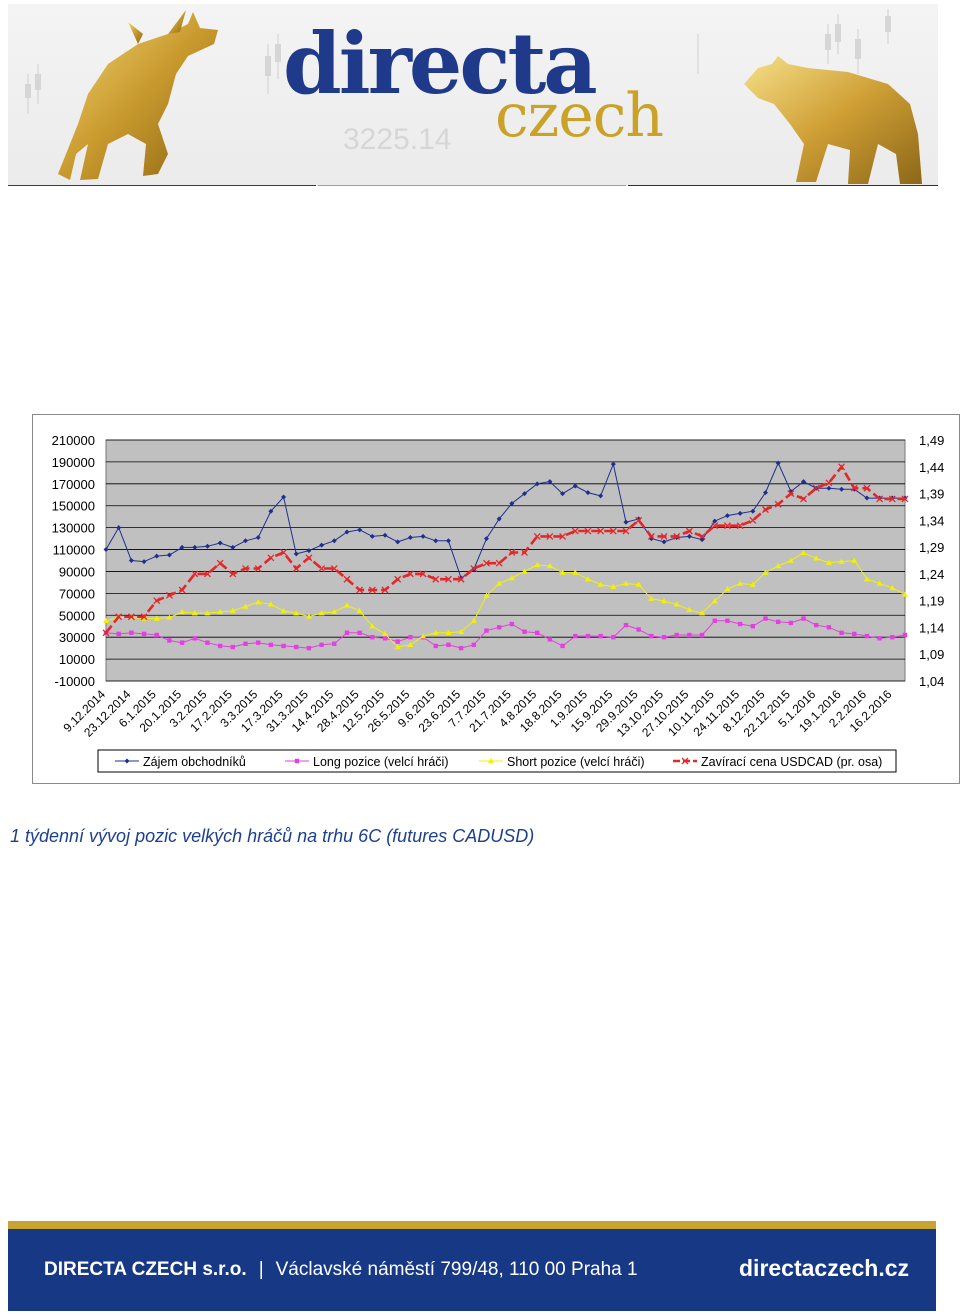  I want to click on right-axis-tick-label: 1,29, so click(931, 547).